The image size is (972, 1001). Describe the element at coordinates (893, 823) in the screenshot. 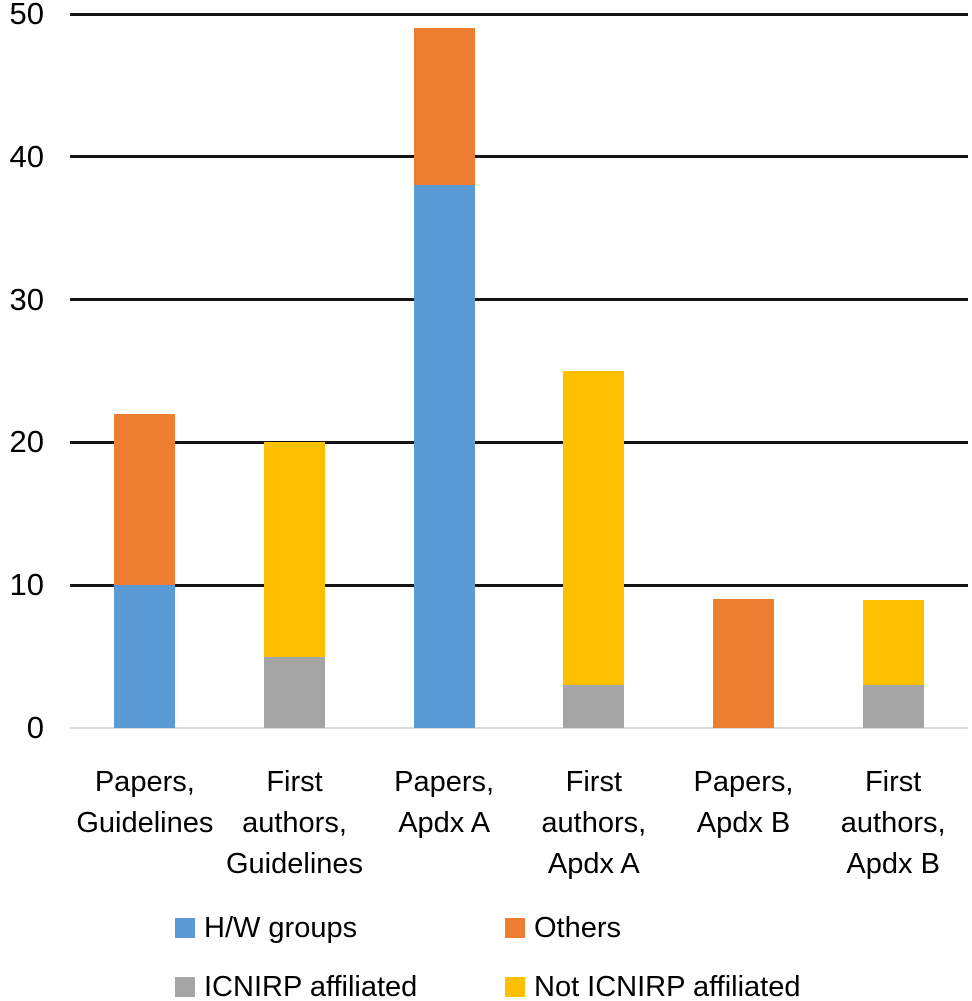

I see `x-axis-category-label: First authors, Apdx B` at that location.